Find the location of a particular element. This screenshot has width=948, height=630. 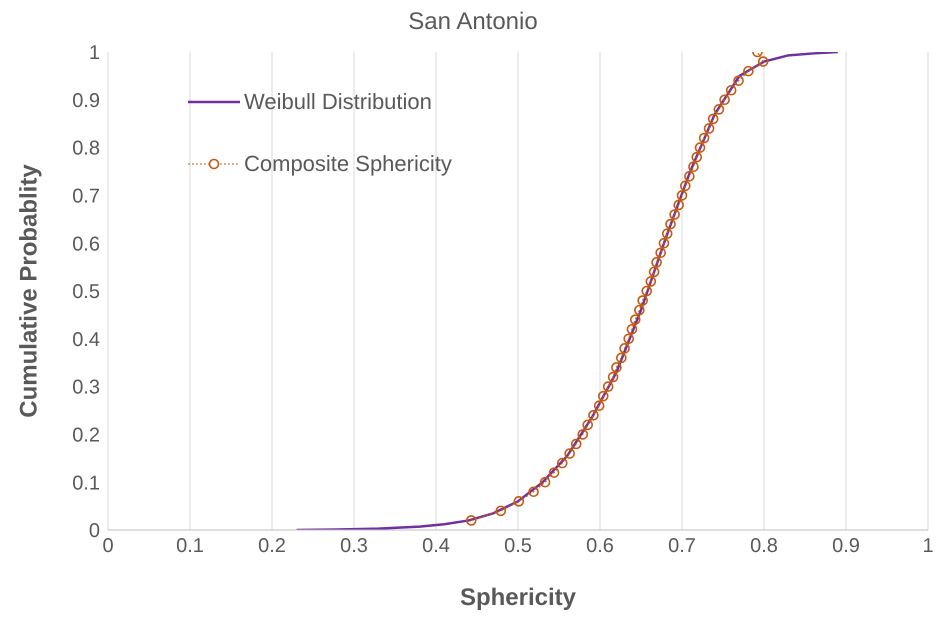

y-tick-label: 0.2 is located at coordinates (86, 435).